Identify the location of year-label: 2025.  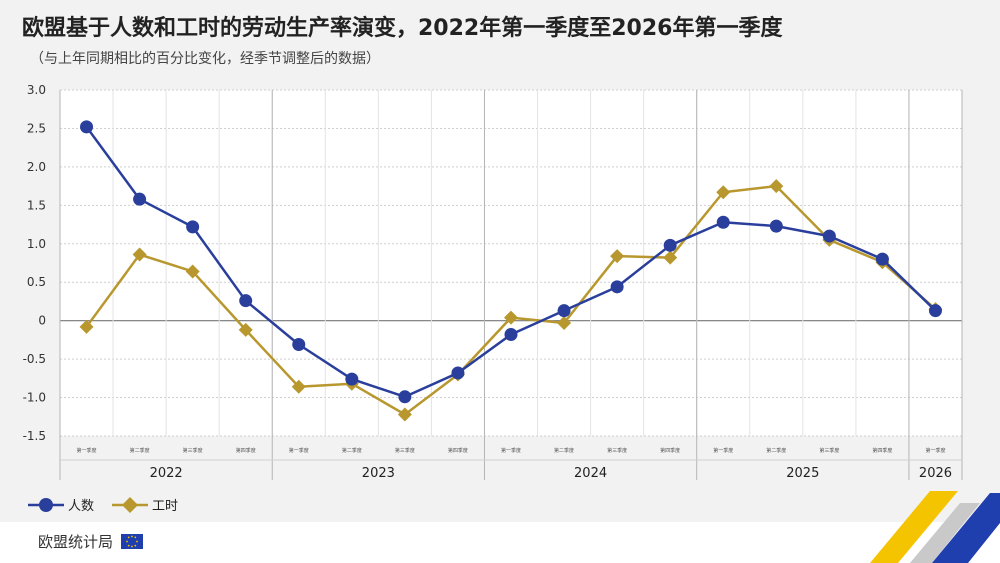
(802, 473).